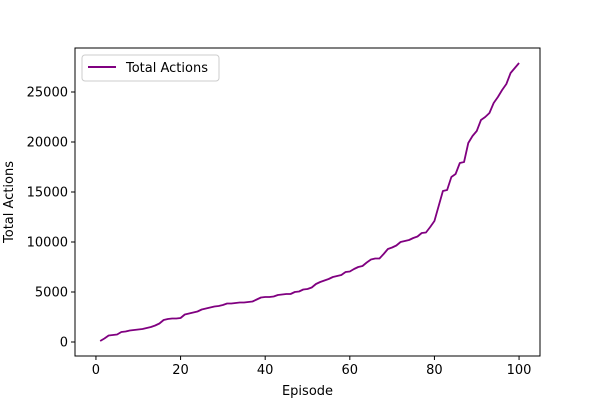 The width and height of the screenshot is (600, 400). Describe the element at coordinates (307, 391) in the screenshot. I see `x-axis-title: Episode` at that location.